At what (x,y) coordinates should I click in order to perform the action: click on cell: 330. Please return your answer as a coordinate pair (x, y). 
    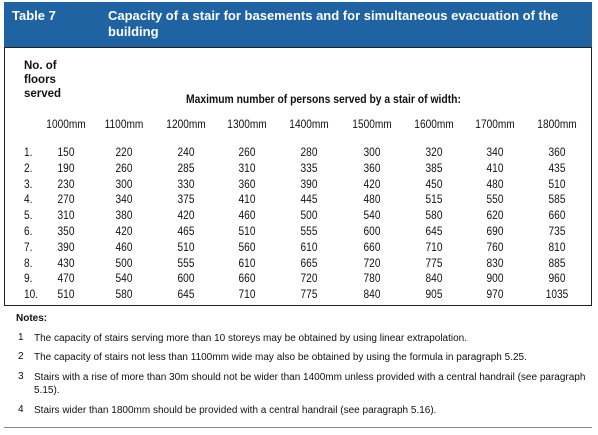
    Looking at the image, I should click on (186, 184).